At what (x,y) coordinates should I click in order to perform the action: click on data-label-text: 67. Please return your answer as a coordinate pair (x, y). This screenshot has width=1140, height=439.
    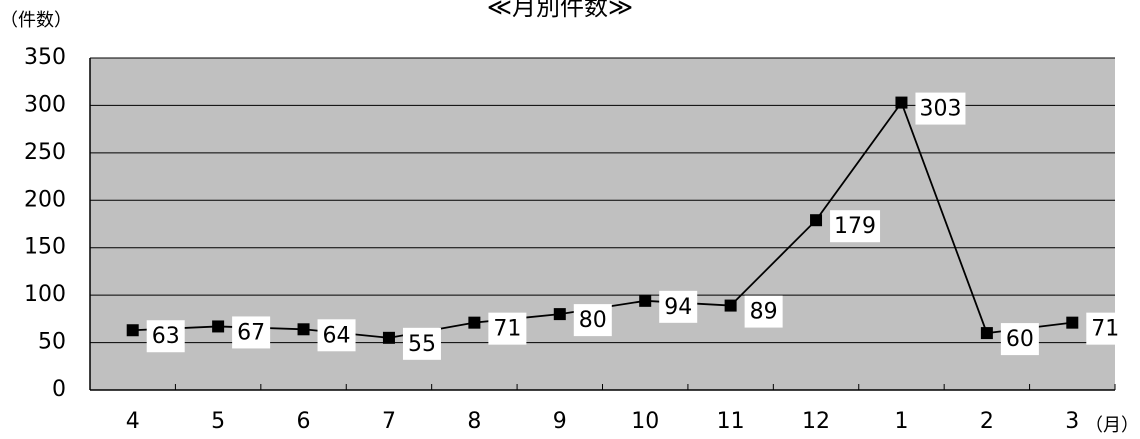
    Looking at the image, I should click on (251, 332).